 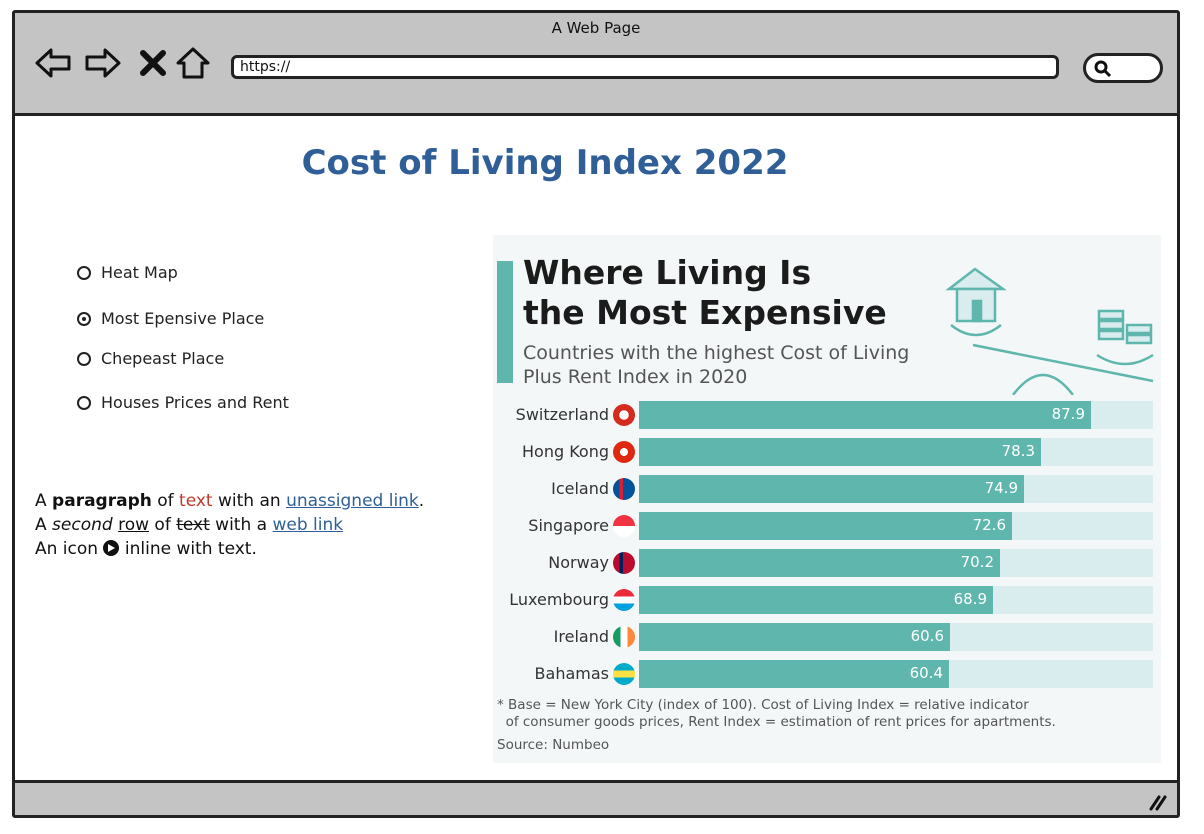 I want to click on radio-label: Heat Map, so click(x=139, y=272).